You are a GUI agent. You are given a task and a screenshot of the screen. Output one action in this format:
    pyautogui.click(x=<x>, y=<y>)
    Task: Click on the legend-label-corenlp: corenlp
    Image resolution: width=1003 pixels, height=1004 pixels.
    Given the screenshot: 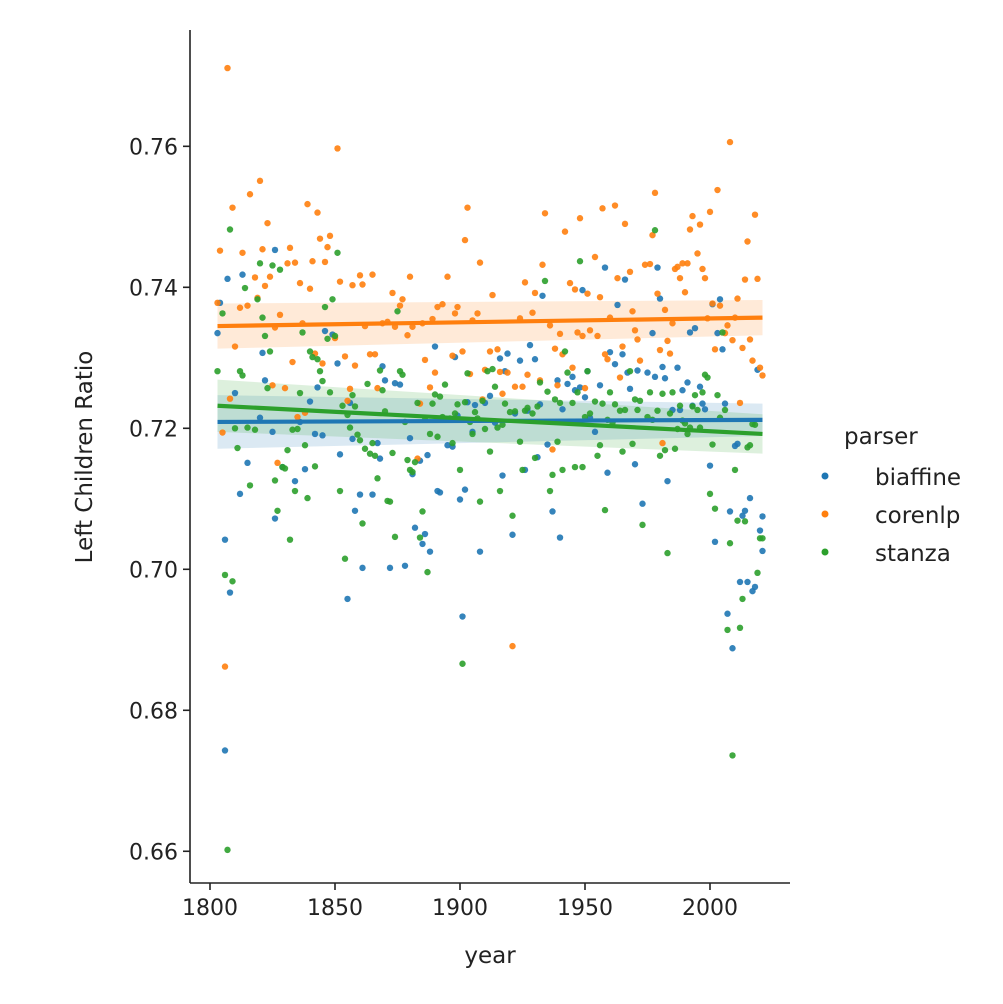 What is the action you would take?
    pyautogui.click(x=917, y=516)
    